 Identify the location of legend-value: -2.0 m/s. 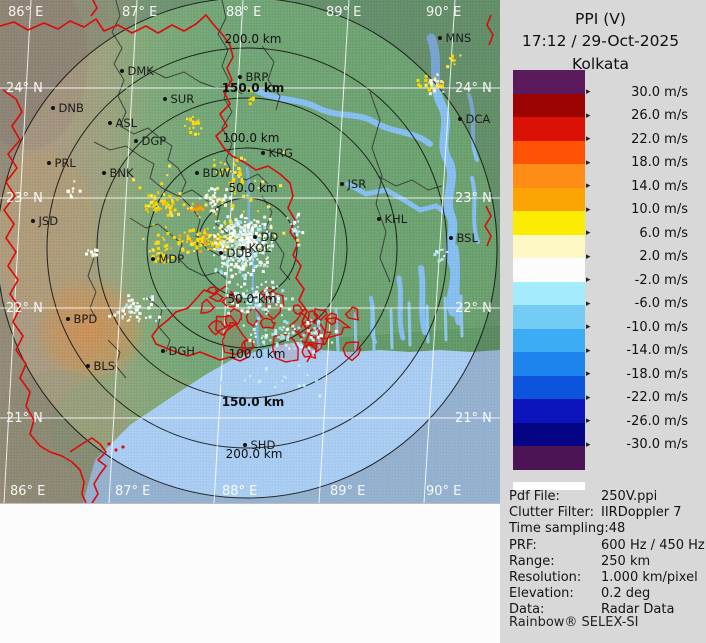
(661, 280).